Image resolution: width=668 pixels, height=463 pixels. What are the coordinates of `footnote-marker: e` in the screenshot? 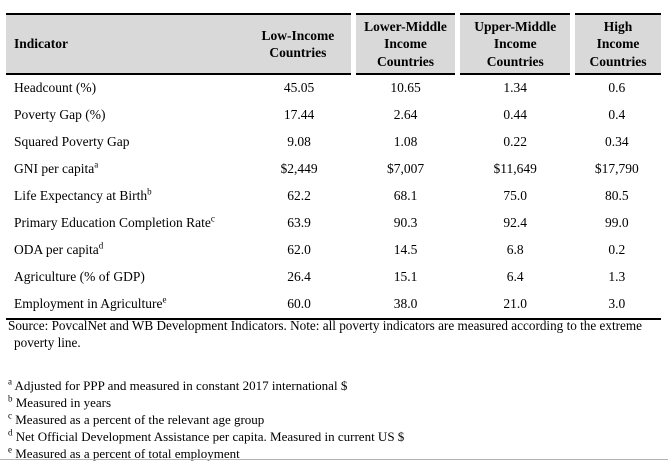 It's located at (10, 449).